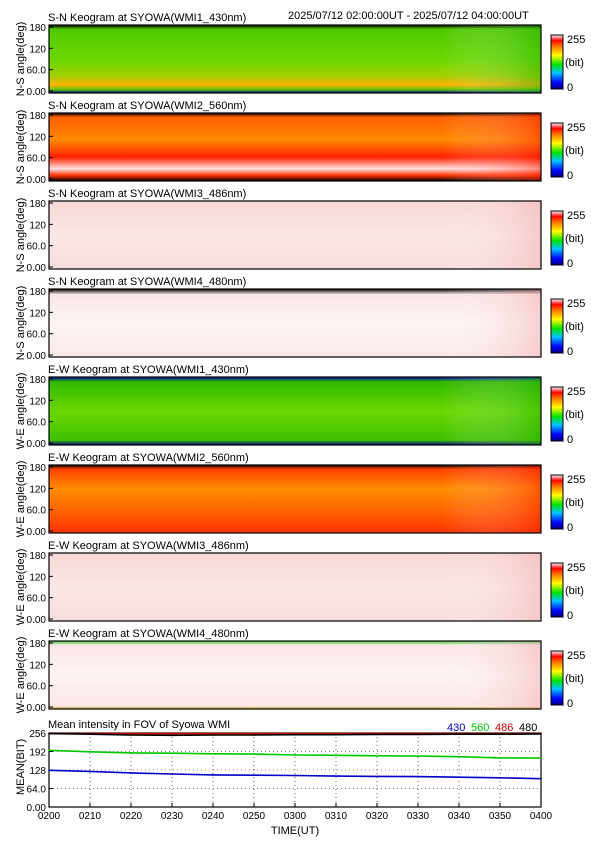 Image resolution: width=595 pixels, height=842 pixels. I want to click on keogram-title: S-N Keogram at SYOWA(WMI2_560nm), so click(147, 106).